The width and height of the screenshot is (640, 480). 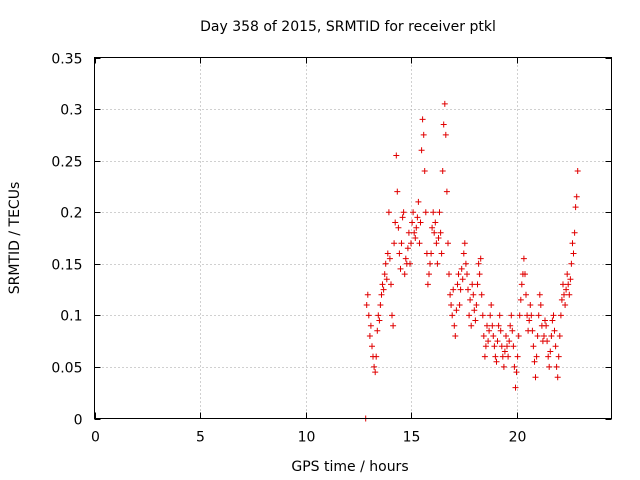 I want to click on y-tick-label: 0.1, so click(x=71, y=317).